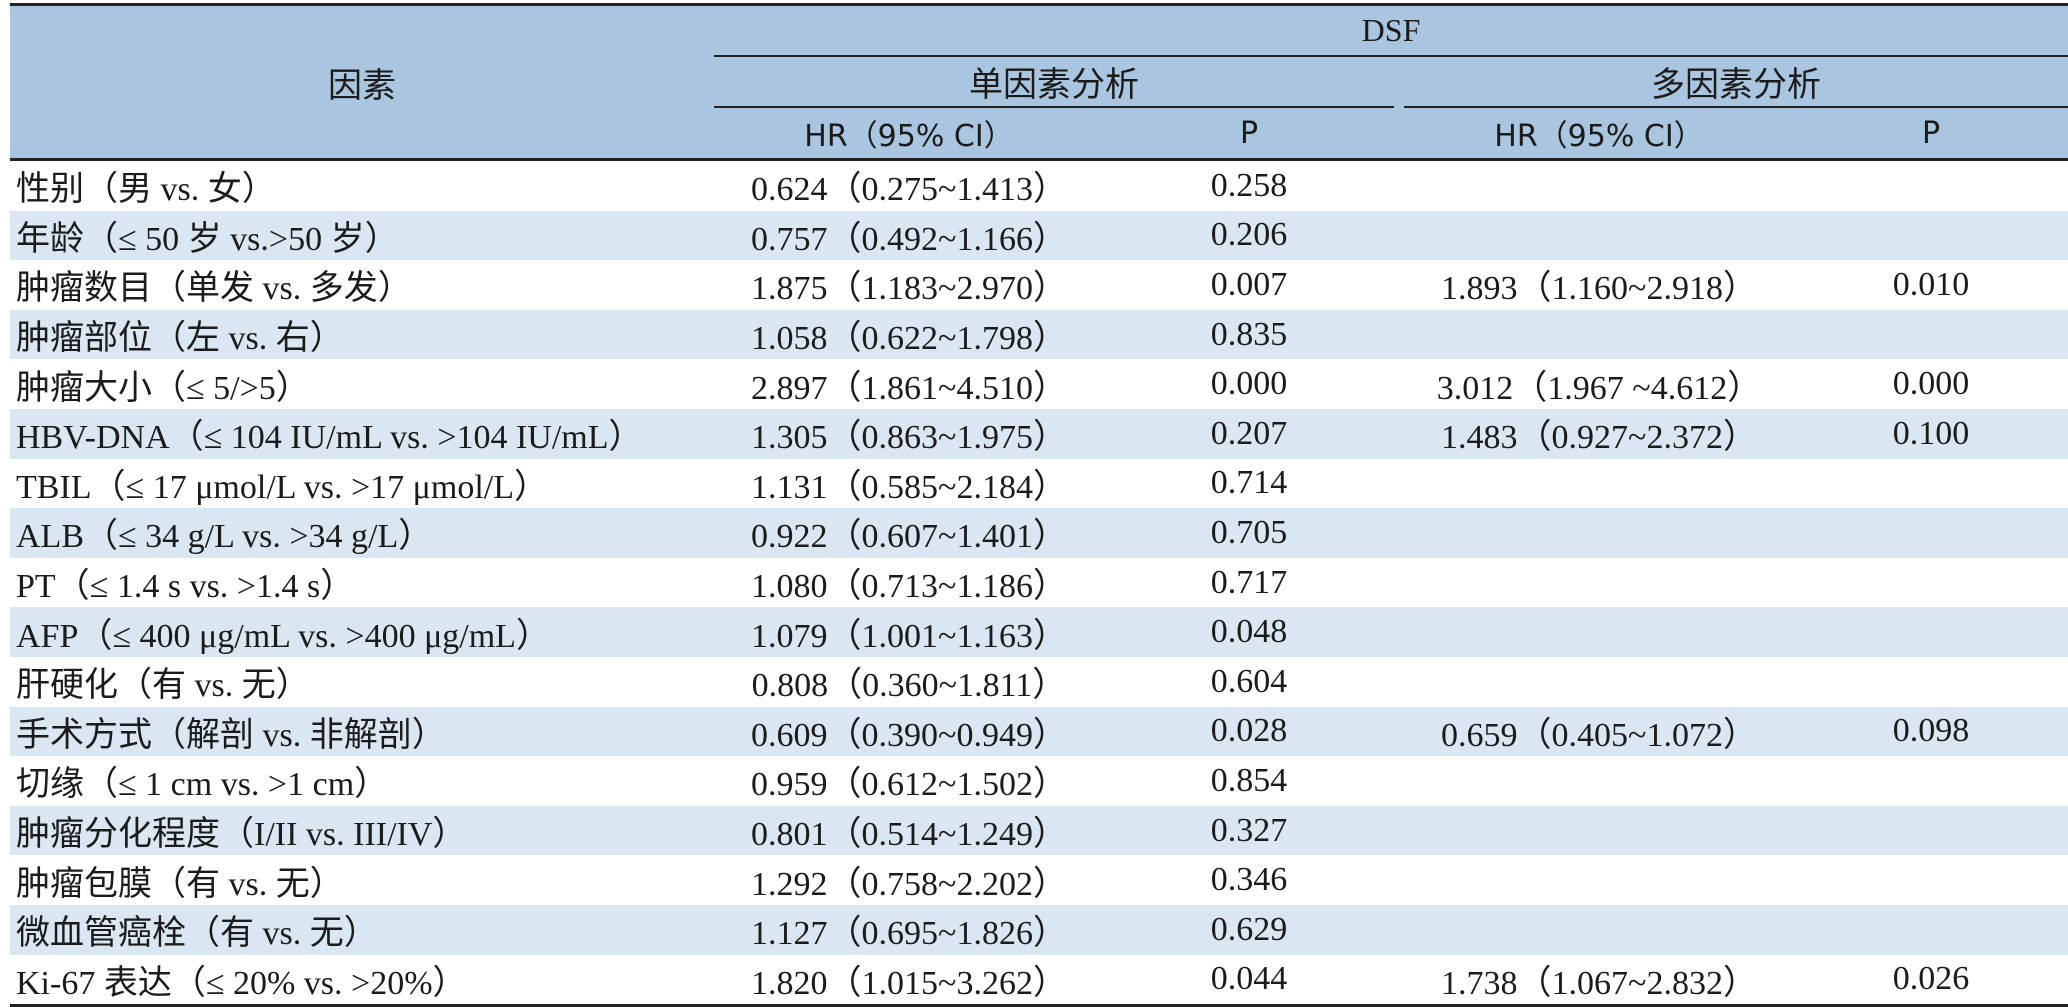 Image resolution: width=2068 pixels, height=1007 pixels. Describe the element at coordinates (1931, 134) in the screenshot. I see `header-multi-p: P` at that location.